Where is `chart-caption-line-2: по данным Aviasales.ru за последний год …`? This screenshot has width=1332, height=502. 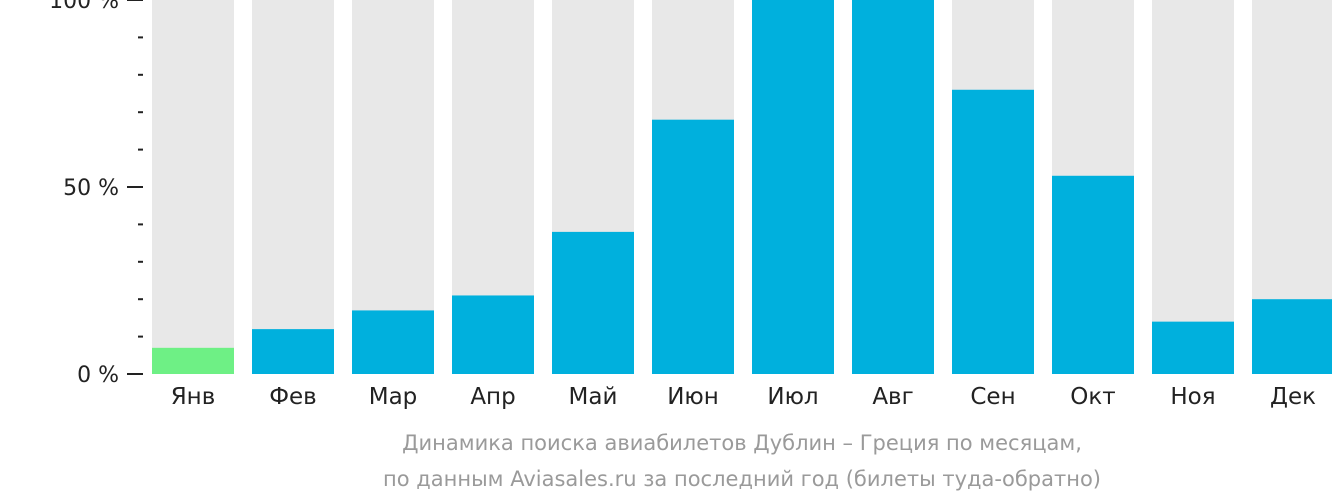 chart-caption-line-2: по данным Aviasales.ru за последний год … is located at coordinates (742, 479).